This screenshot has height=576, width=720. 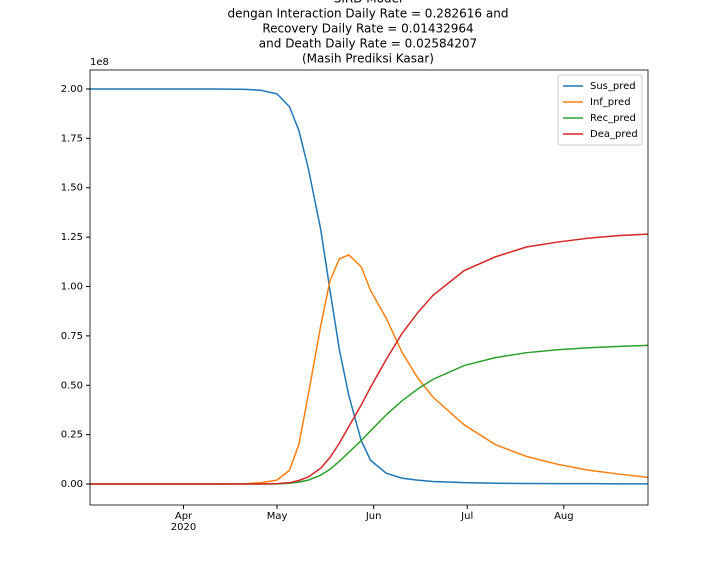 What do you see at coordinates (184, 516) in the screenshot?
I see `x-tick-label: Apr` at bounding box center [184, 516].